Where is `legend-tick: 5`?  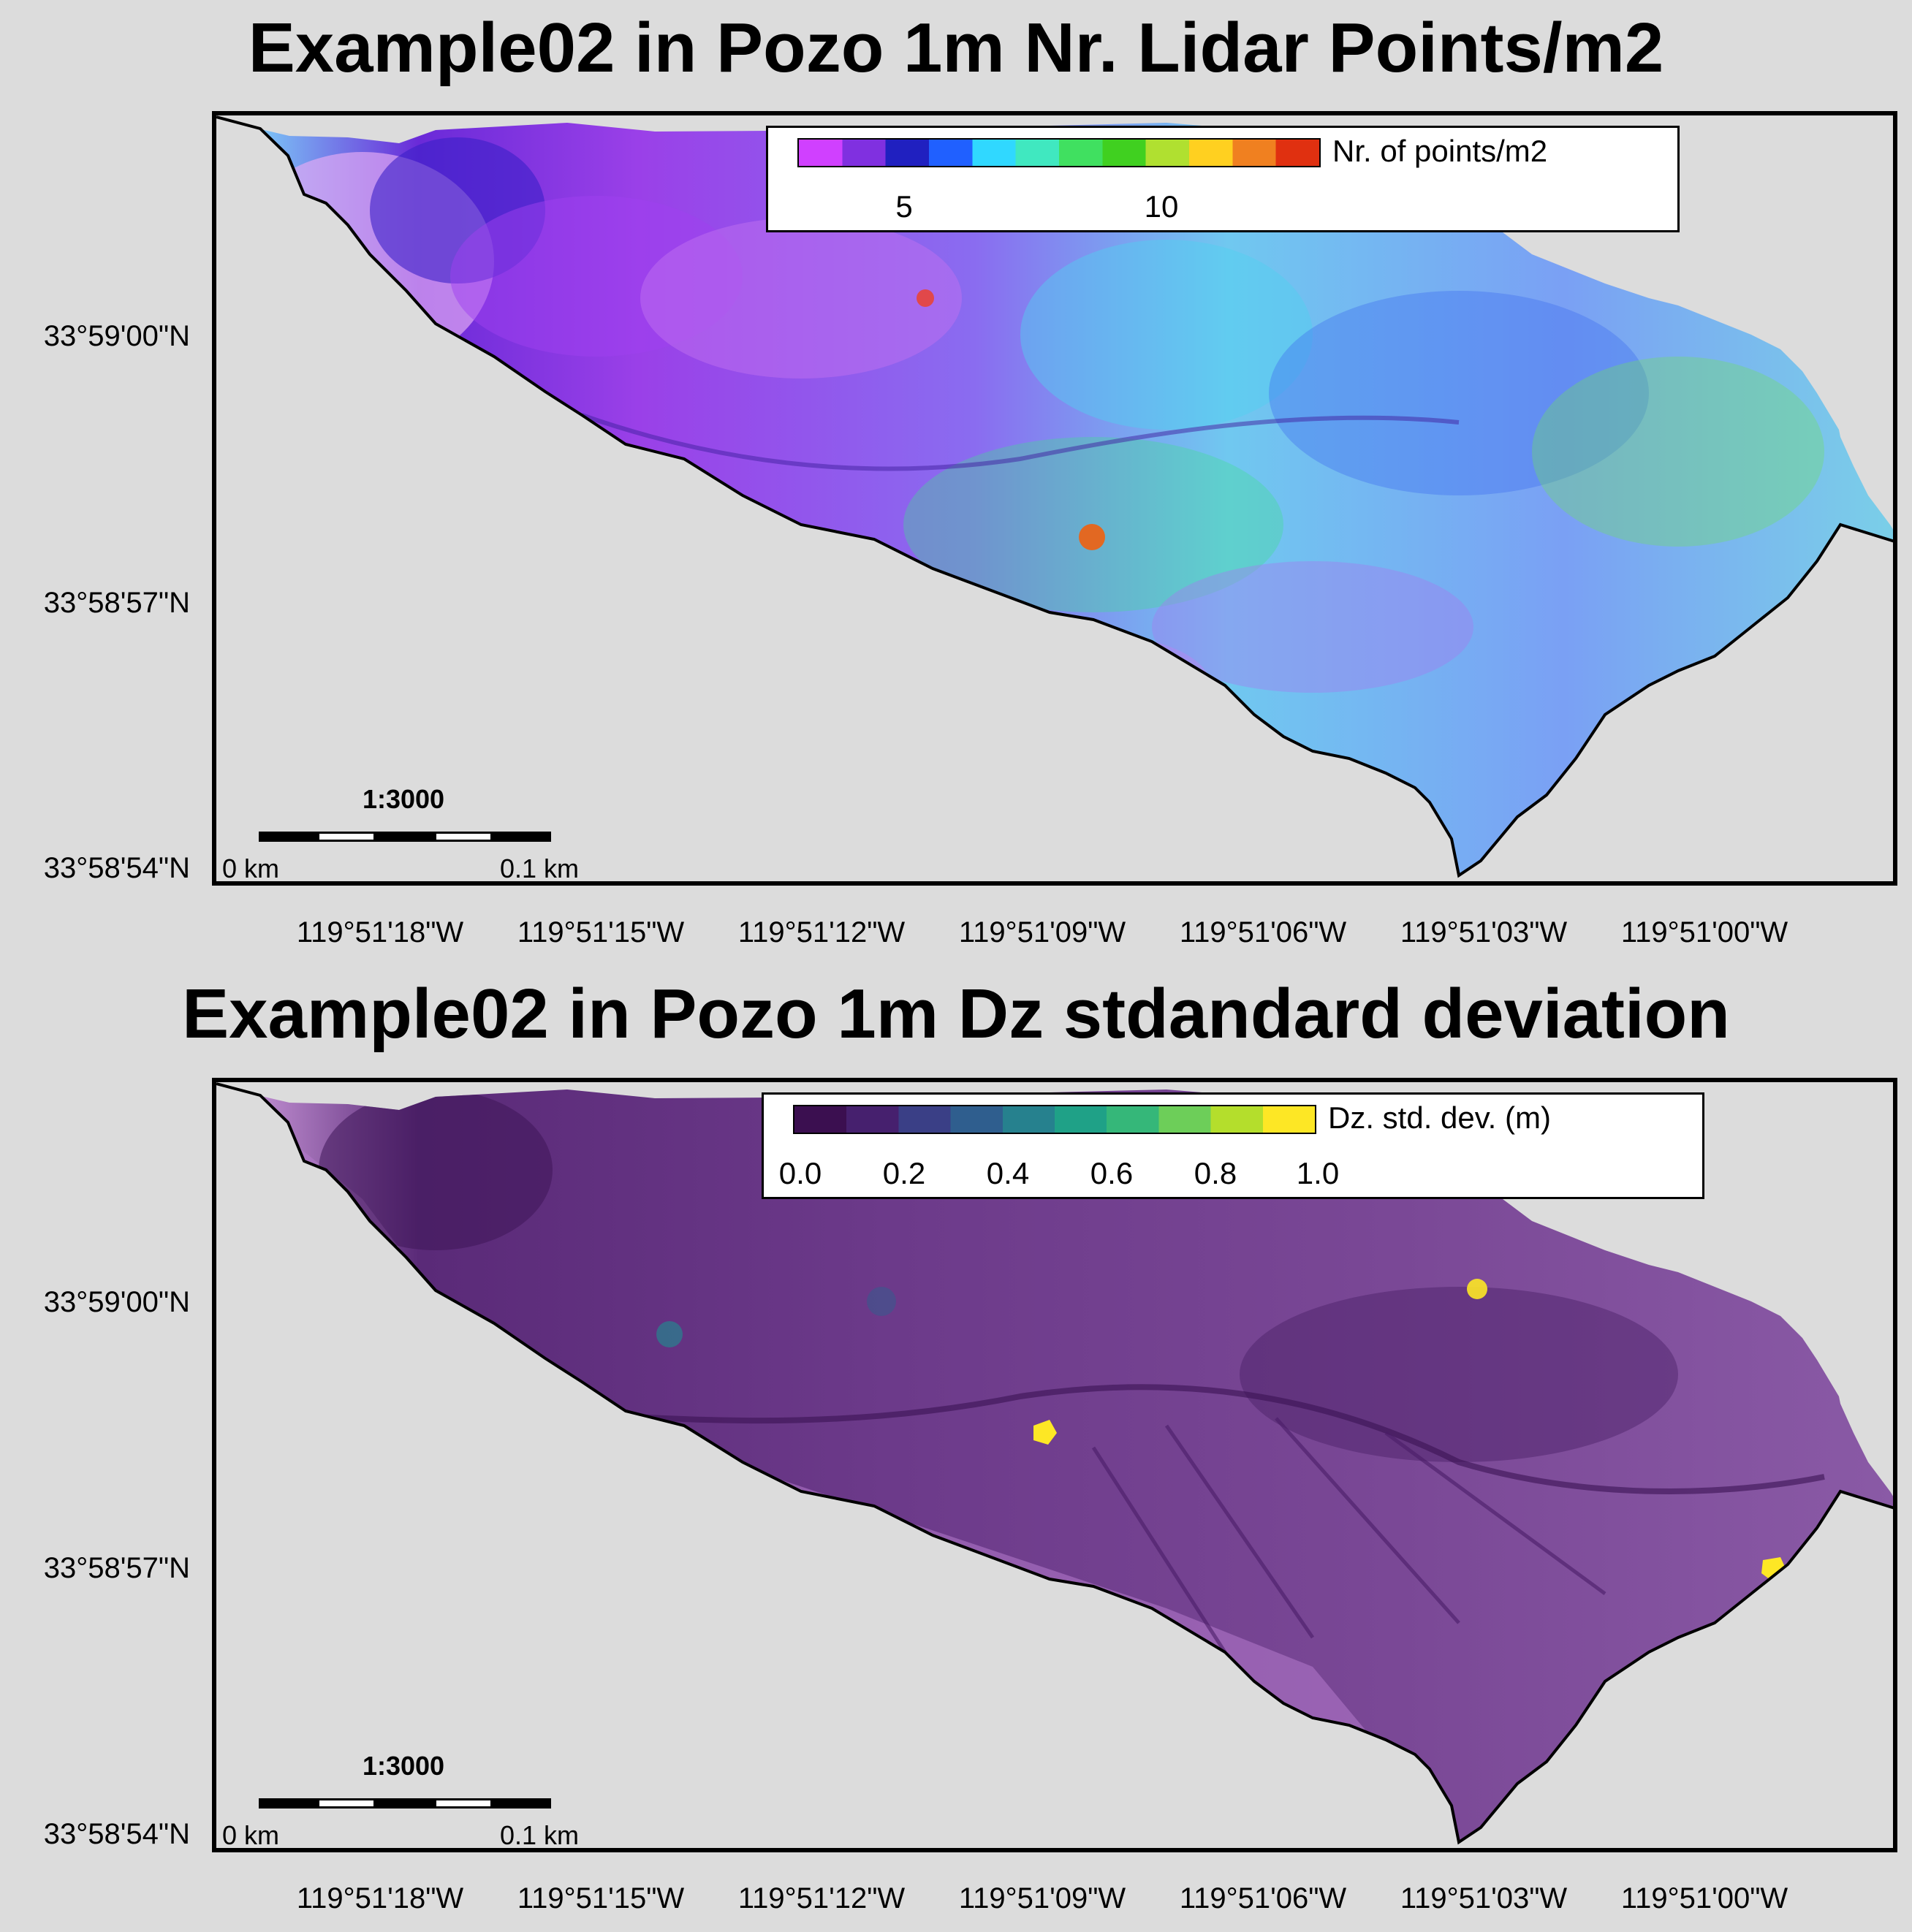 legend-tick: 5 is located at coordinates (904, 206).